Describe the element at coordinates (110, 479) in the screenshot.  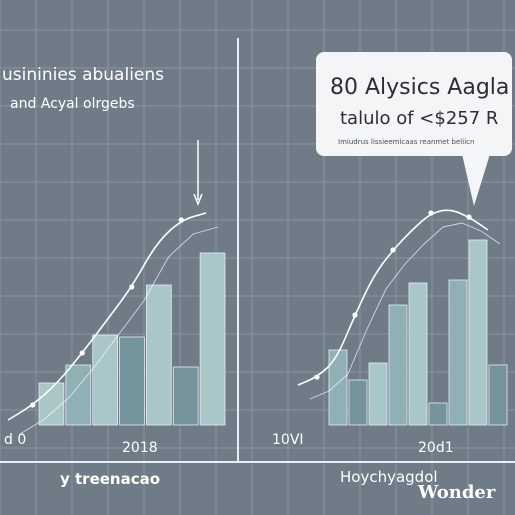
I see `left-chart-footer: y treenacao` at that location.